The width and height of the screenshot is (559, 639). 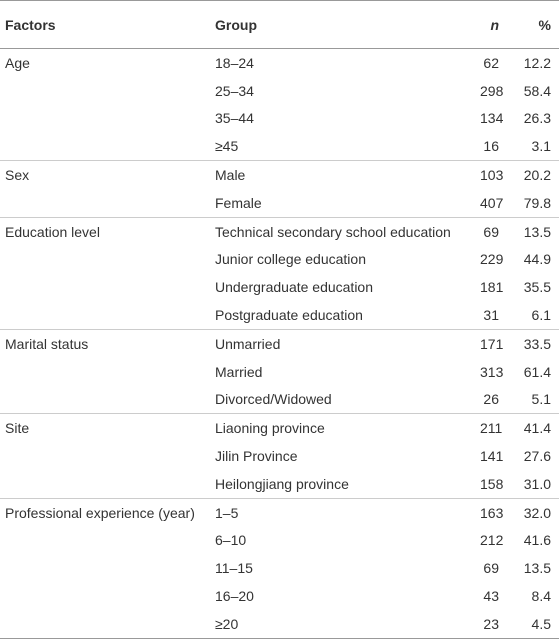 What do you see at coordinates (533, 512) in the screenshot?
I see `percent-cell: 32.0` at bounding box center [533, 512].